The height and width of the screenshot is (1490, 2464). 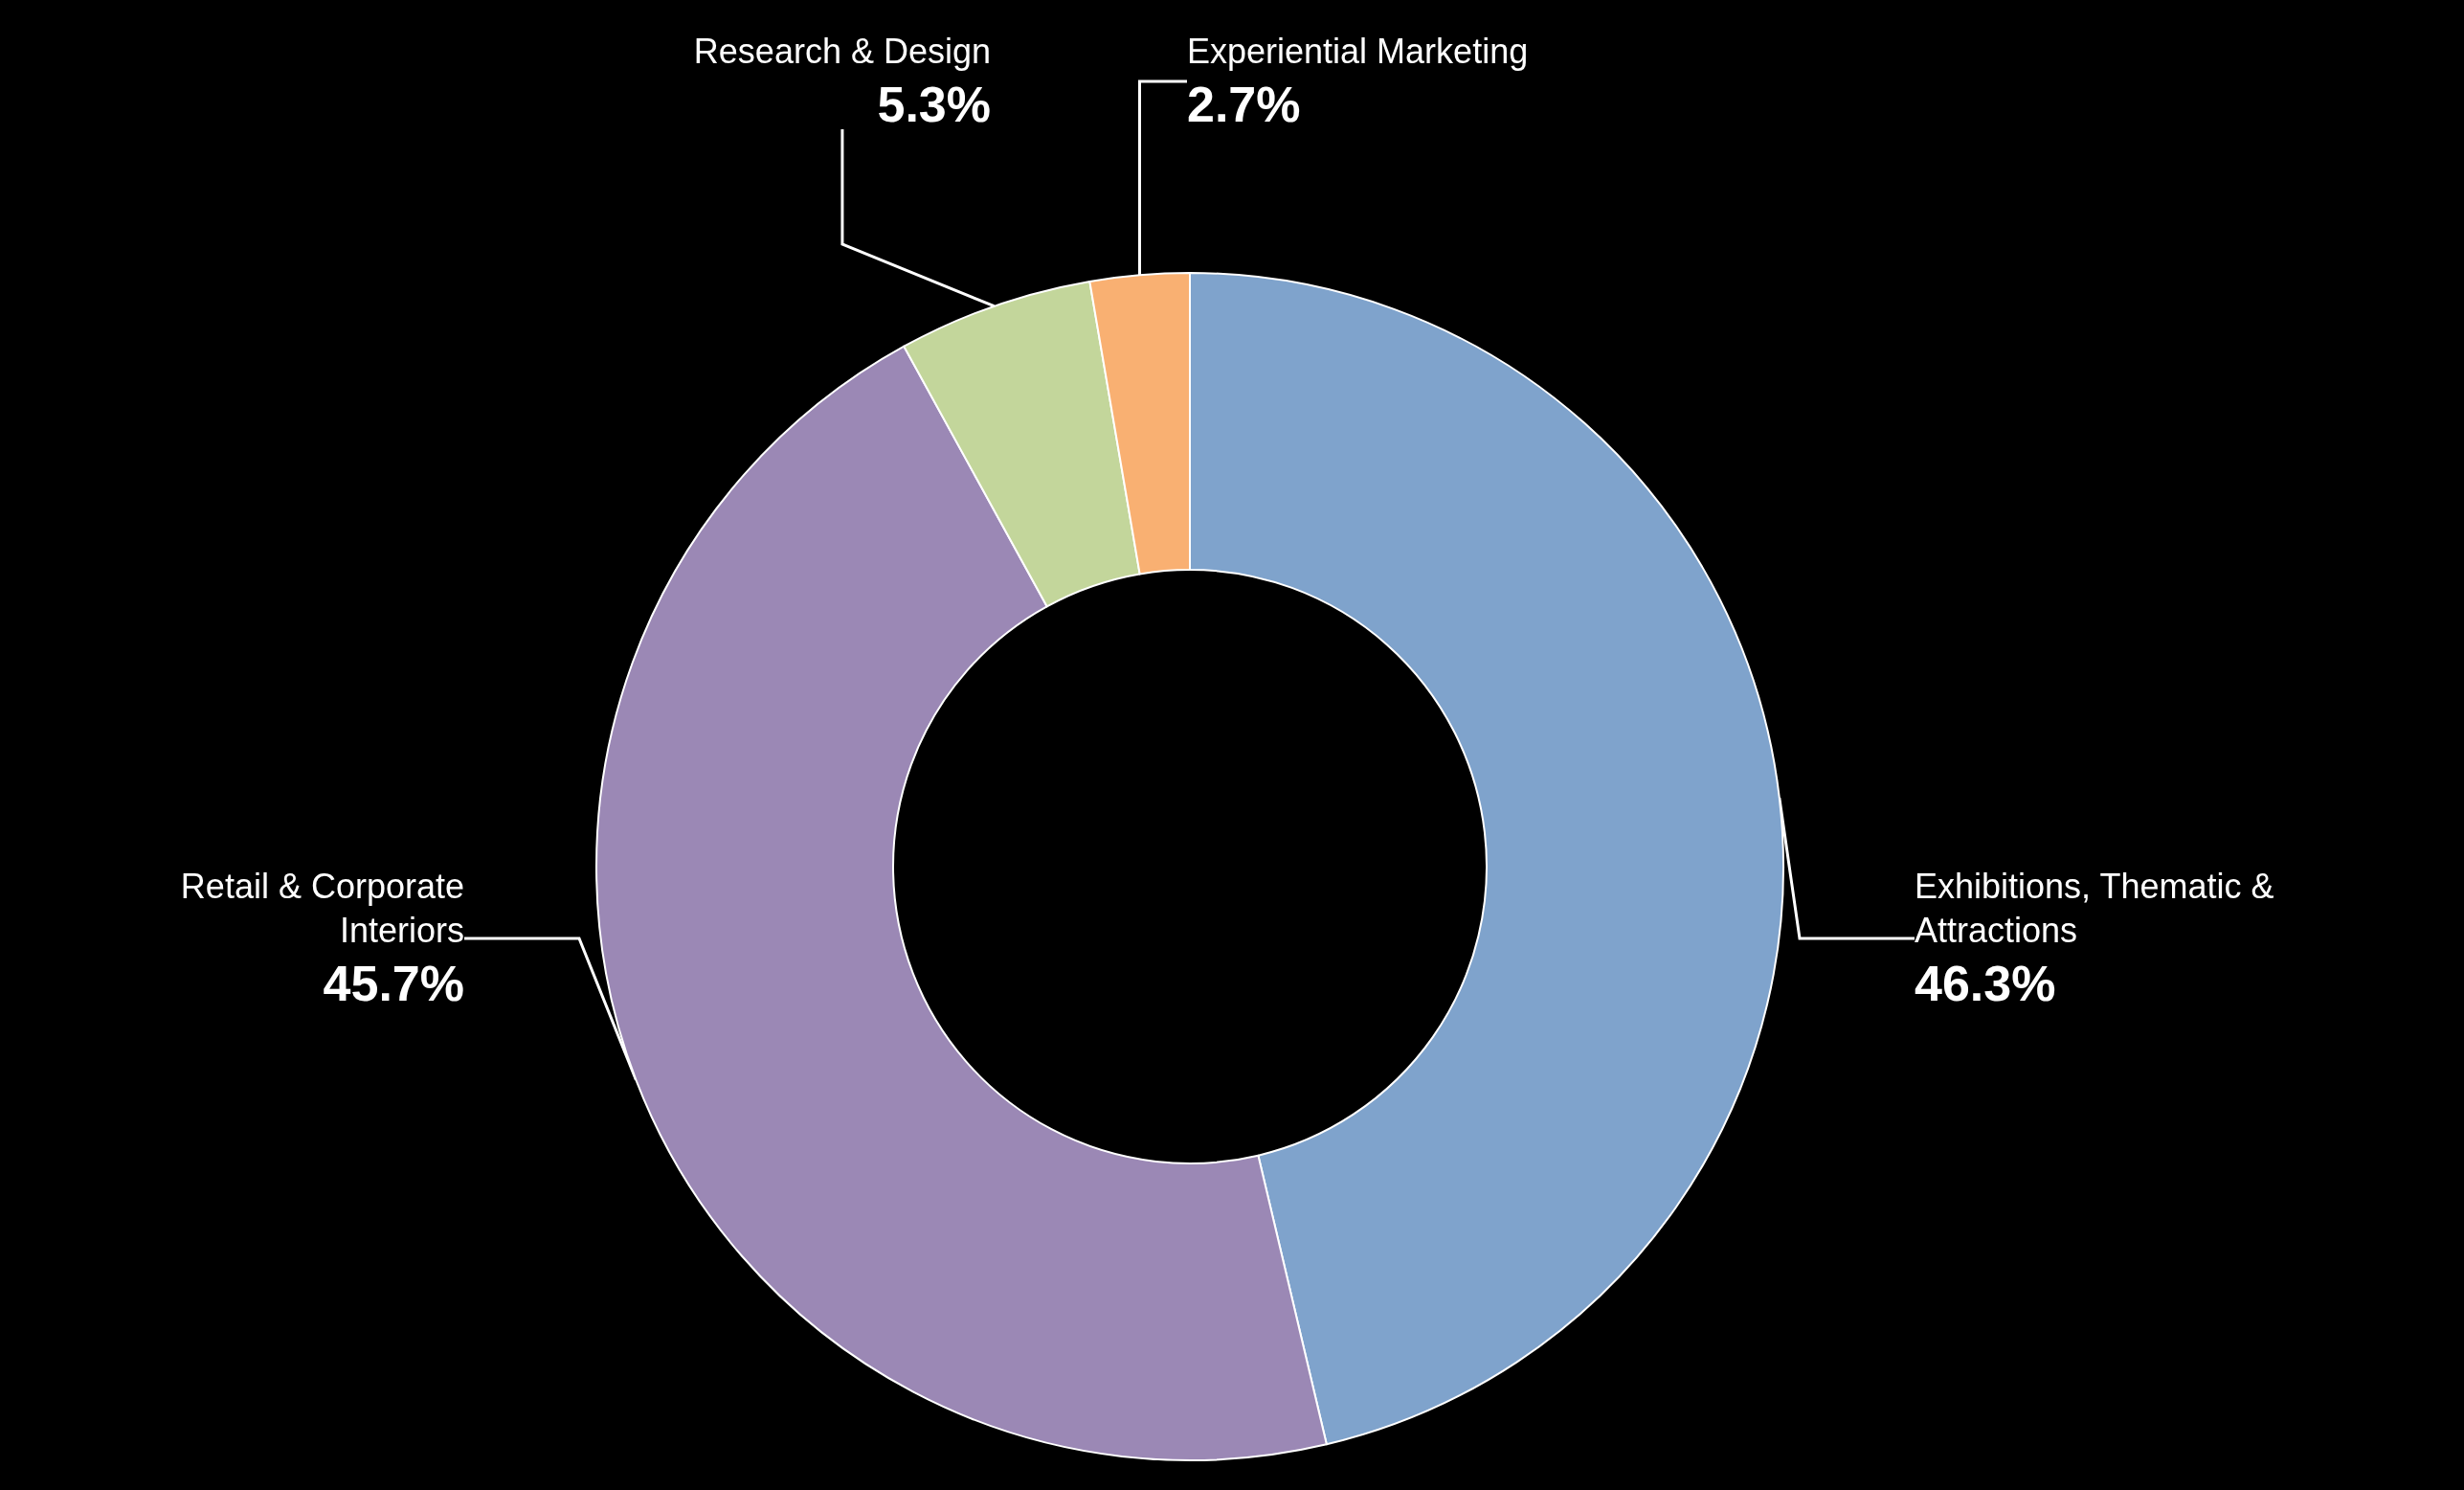 I want to click on slice-label: Retail & Corporate Interiors, so click(x=322, y=908).